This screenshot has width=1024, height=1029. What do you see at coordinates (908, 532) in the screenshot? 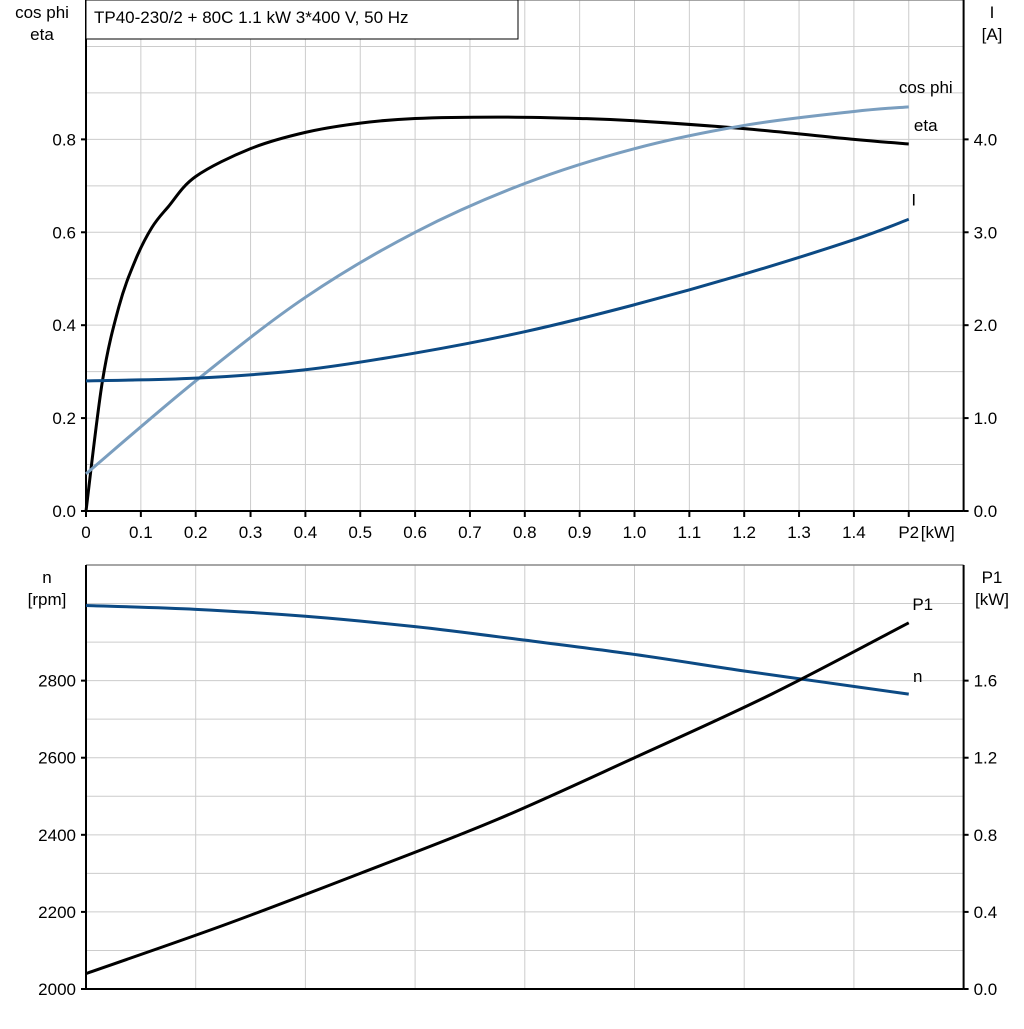
I see `x-tick-label: P2` at bounding box center [908, 532].